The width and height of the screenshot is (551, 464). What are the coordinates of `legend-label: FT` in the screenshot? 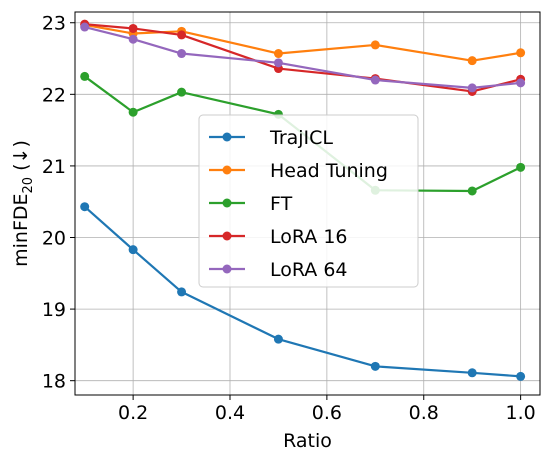 It's located at (281, 204).